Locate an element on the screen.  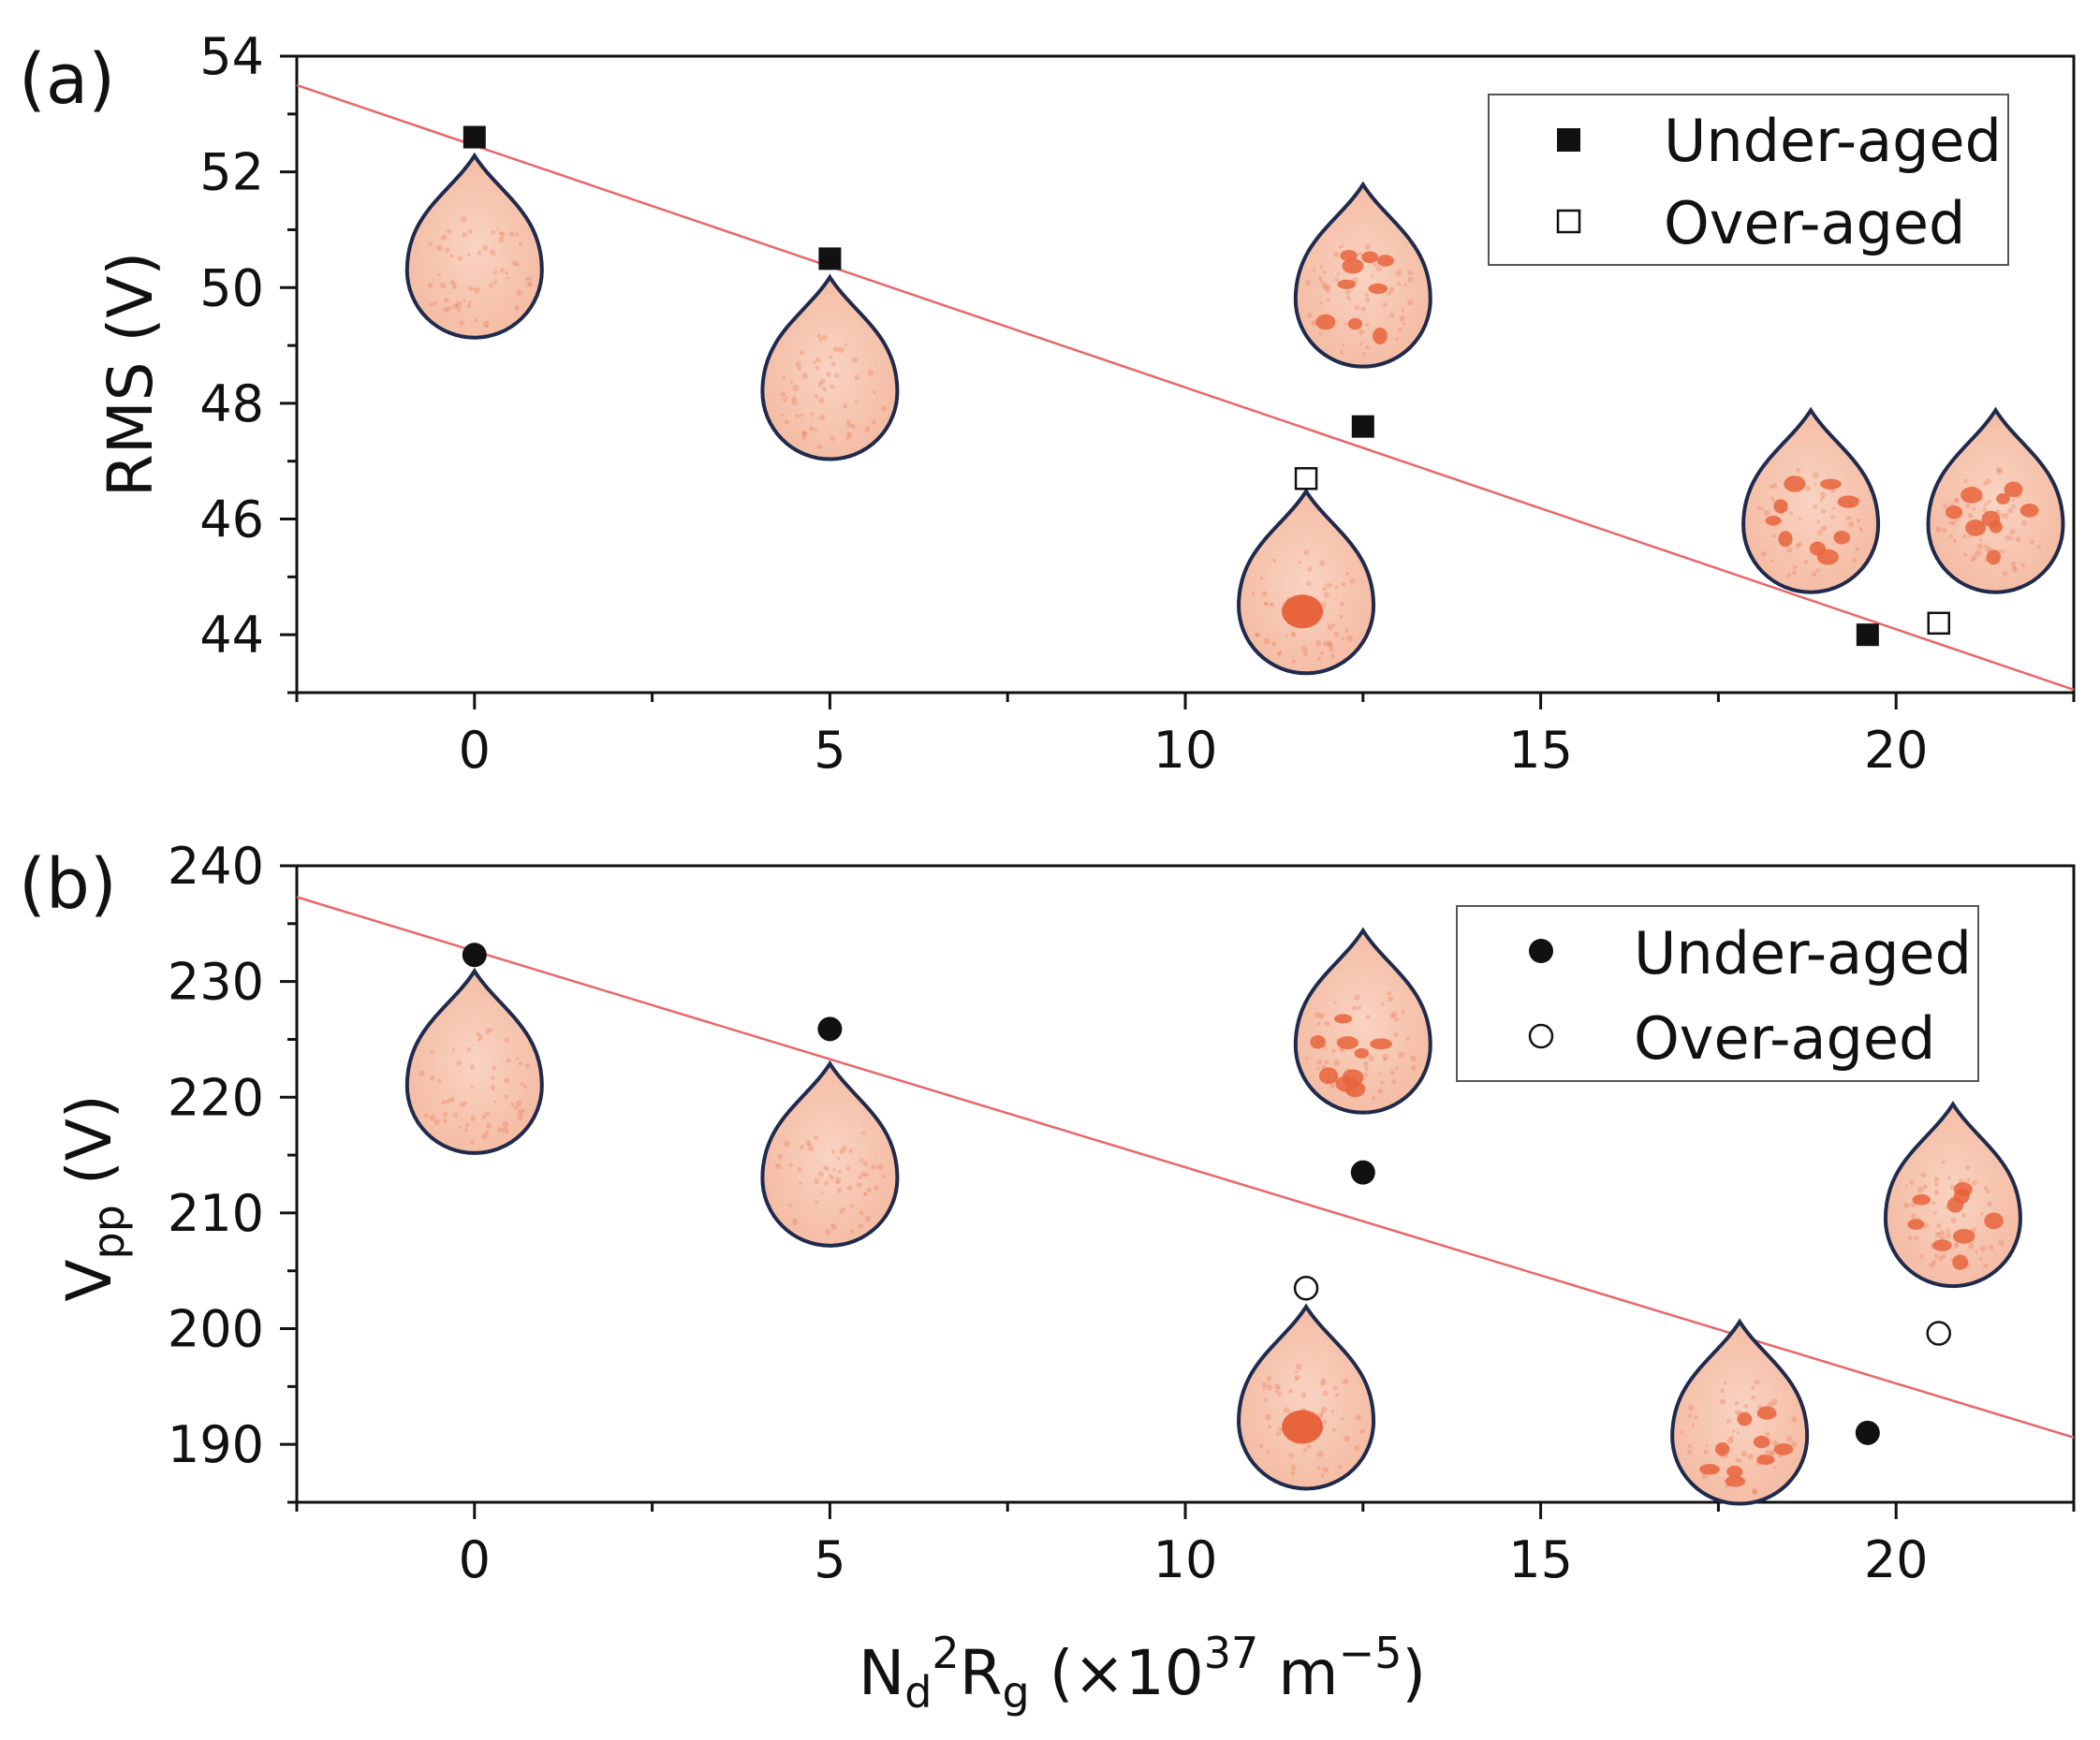
panel-b-x-tick-label-0: 0 is located at coordinates (475, 1559).